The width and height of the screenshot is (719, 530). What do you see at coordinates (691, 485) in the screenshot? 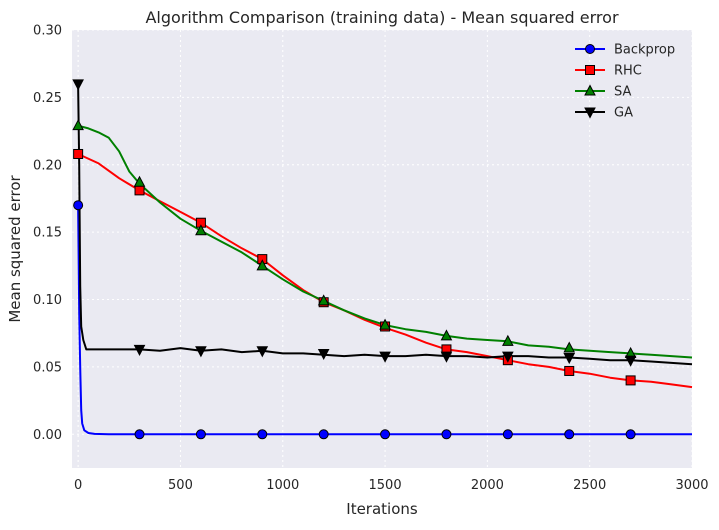
I see `x-tick-label: 3000` at bounding box center [691, 485].